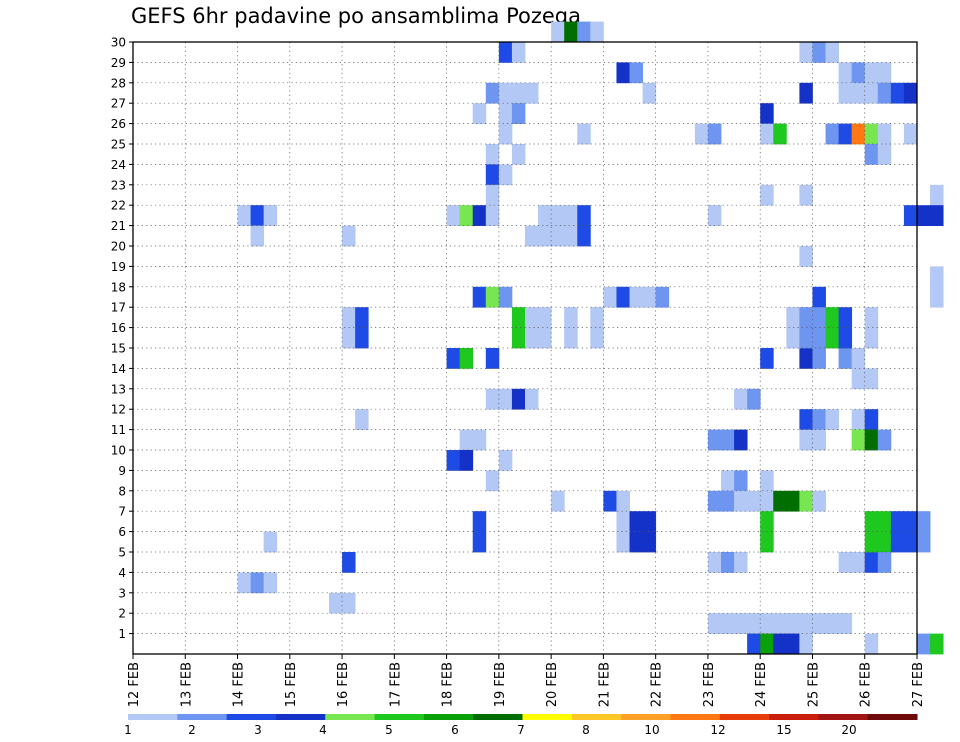 The width and height of the screenshot is (960, 742). I want to click on y-tick-label: 7, so click(122, 512).